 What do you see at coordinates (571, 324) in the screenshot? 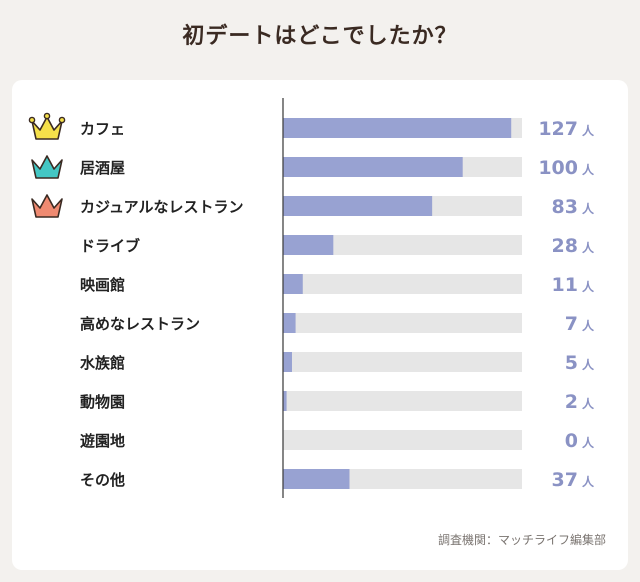
I see `value-label: 7` at bounding box center [571, 324].